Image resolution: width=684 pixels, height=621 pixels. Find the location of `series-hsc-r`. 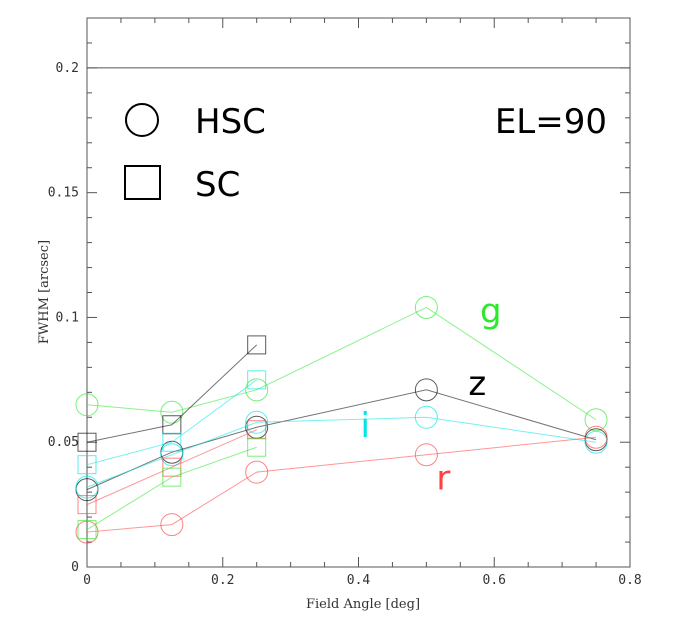

series-hsc-r is located at coordinates (341, 484).